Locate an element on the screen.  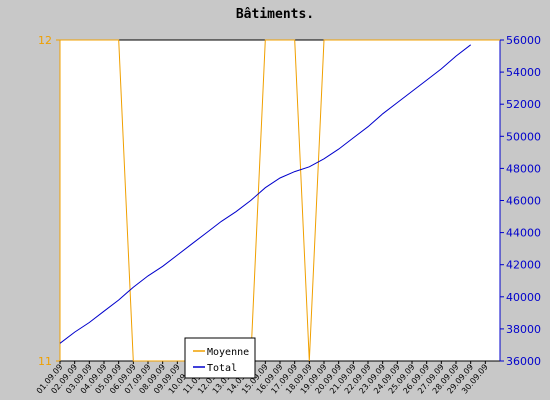
legend-label-moyenne: Moyenne is located at coordinates (228, 352).